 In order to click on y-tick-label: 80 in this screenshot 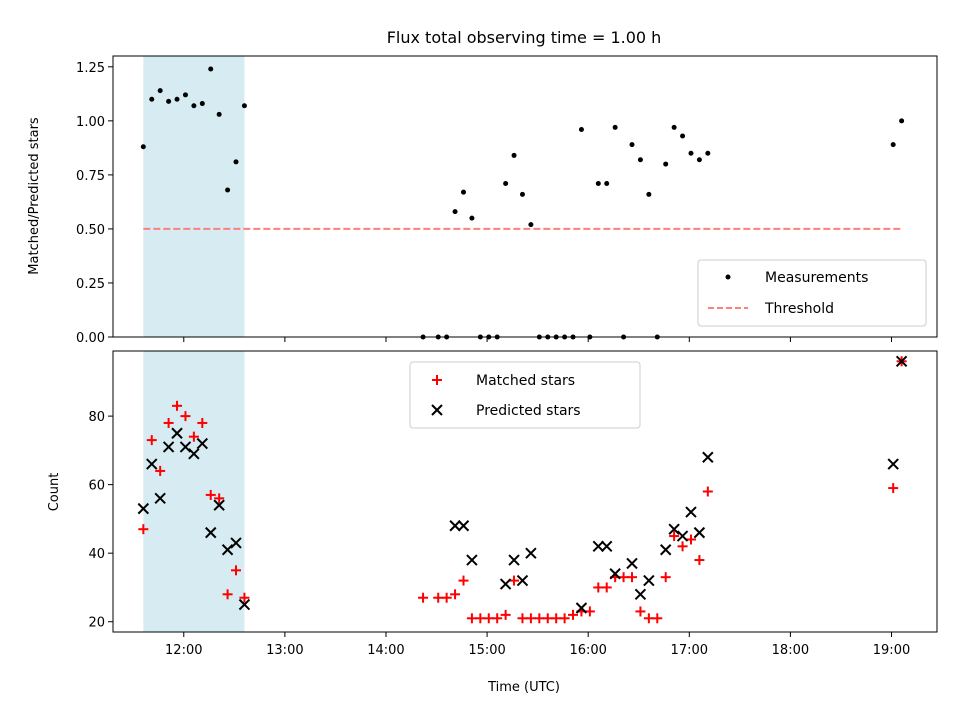, I will do `click(96, 417)`.